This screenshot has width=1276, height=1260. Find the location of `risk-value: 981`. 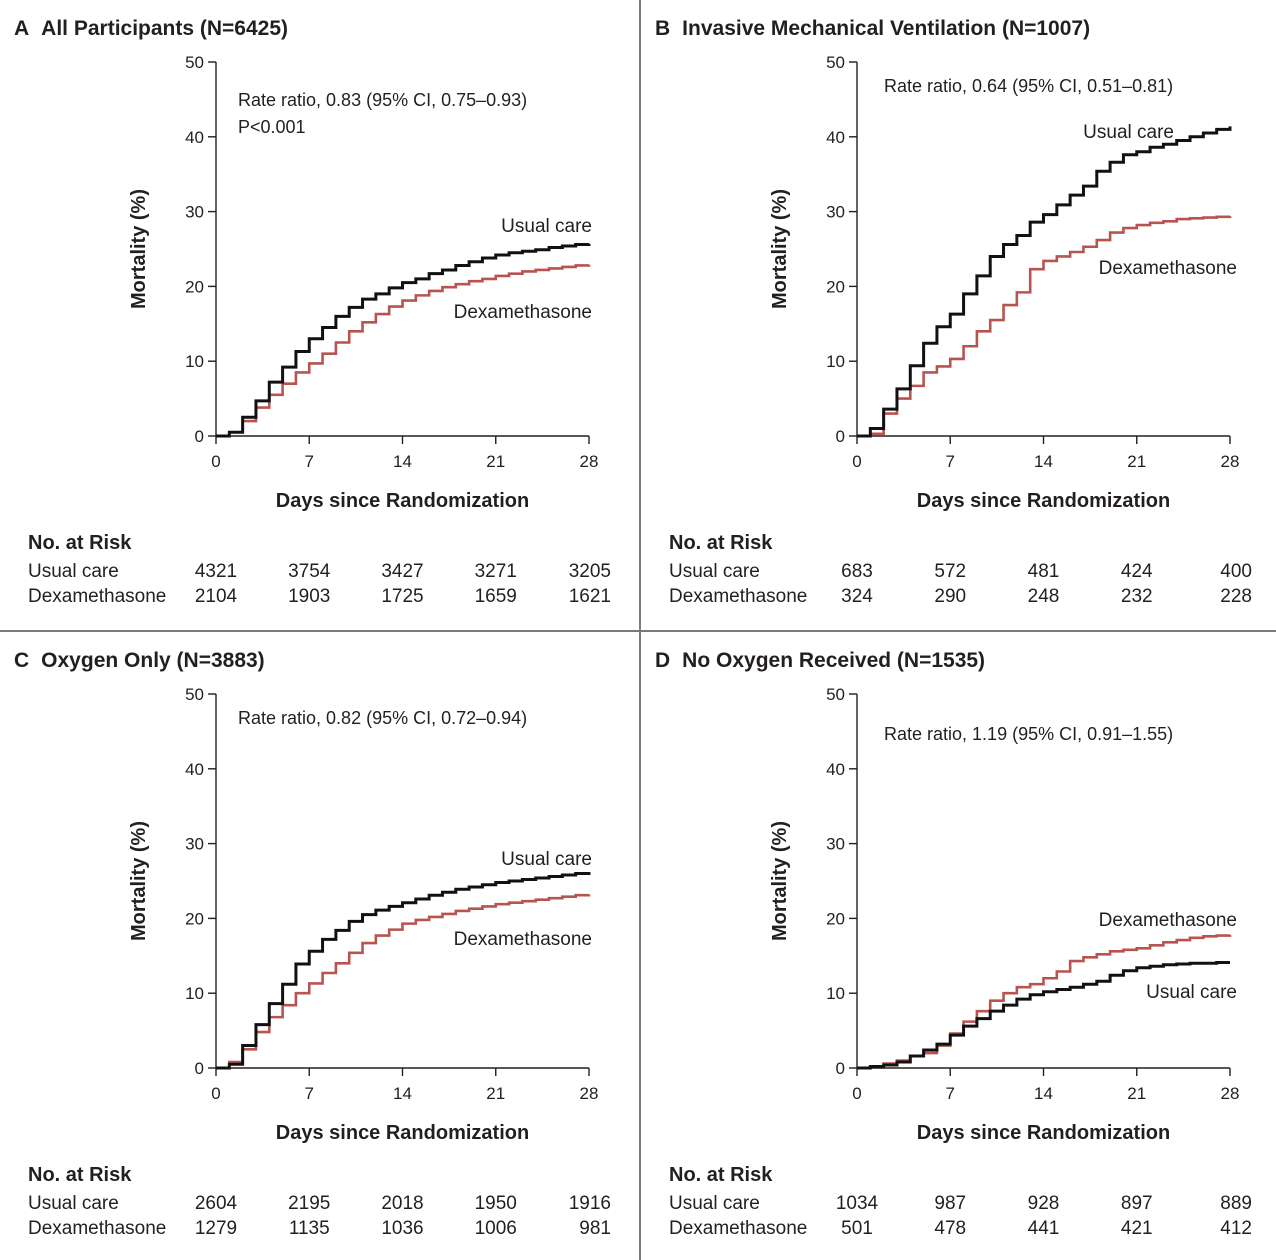

risk-value: 981 is located at coordinates (595, 1228).